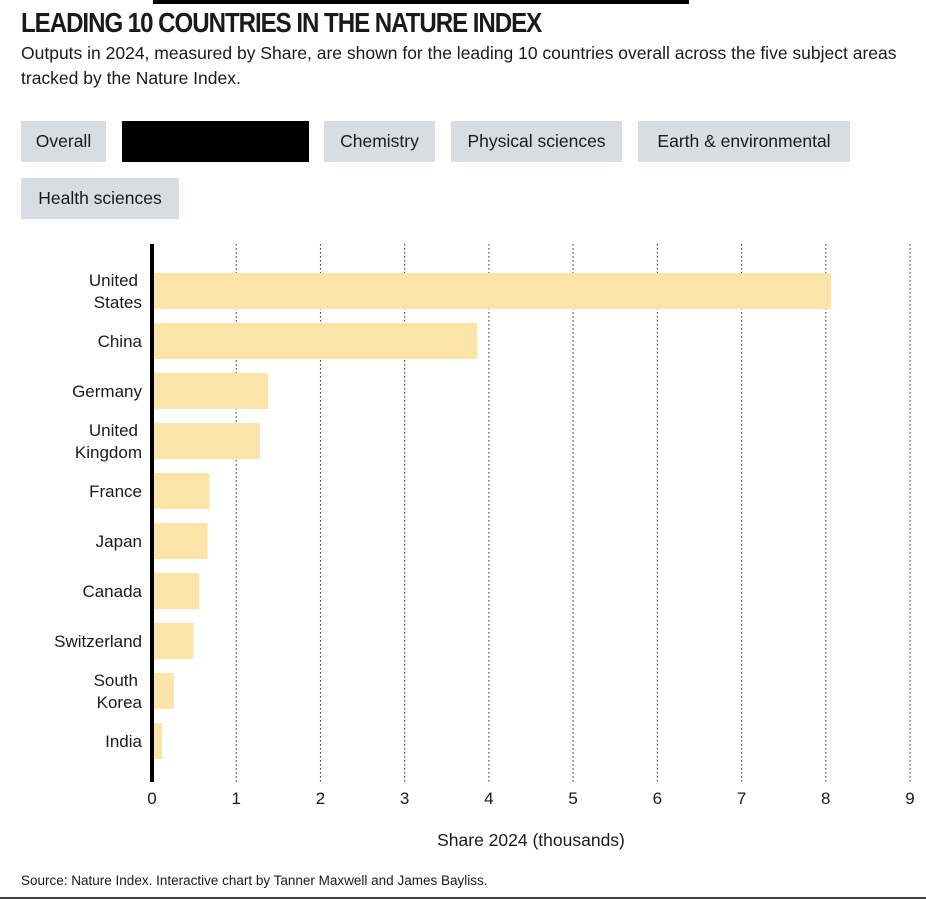  Describe the element at coordinates (320, 798) in the screenshot. I see `x-tick-label: 2` at that location.